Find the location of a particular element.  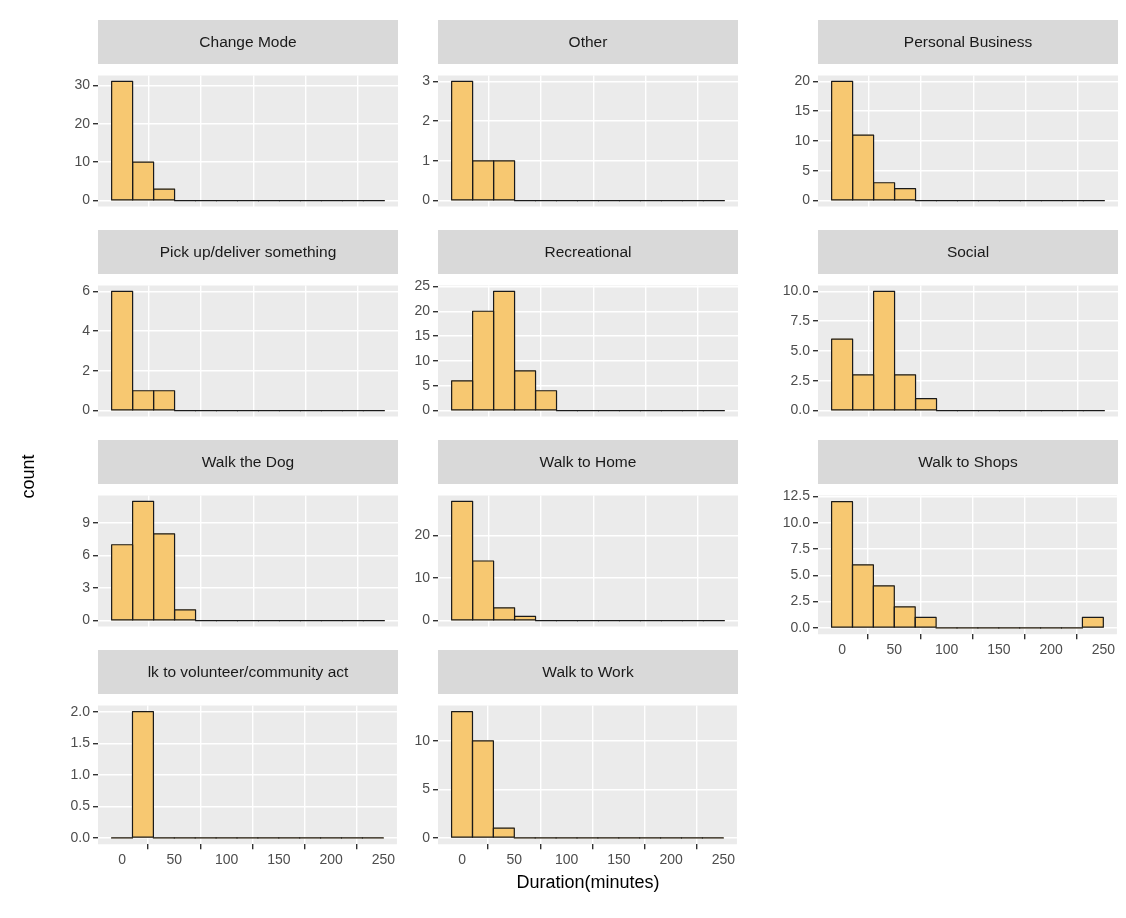

y-tick-label: 30 is located at coordinates (82, 84).